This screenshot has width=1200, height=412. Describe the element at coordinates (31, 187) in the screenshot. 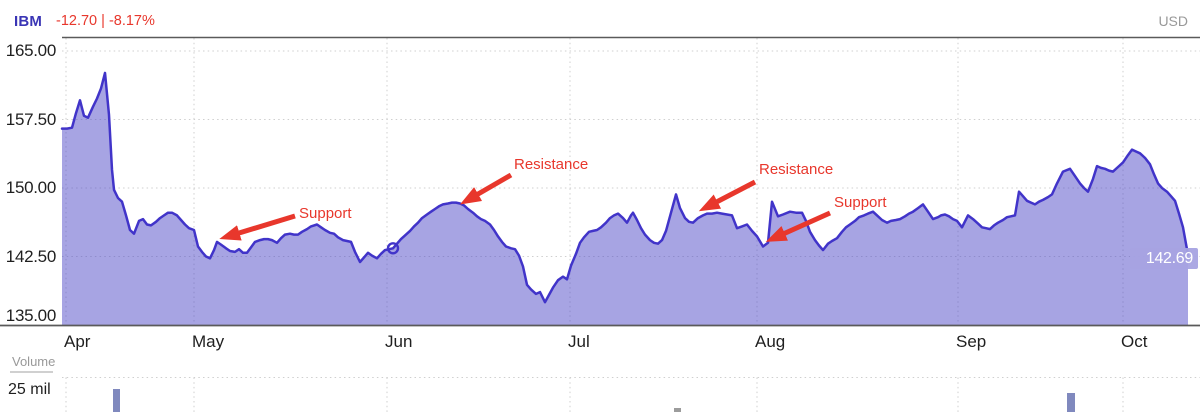

I see `y-axis-tick-label: 150.00` at that location.